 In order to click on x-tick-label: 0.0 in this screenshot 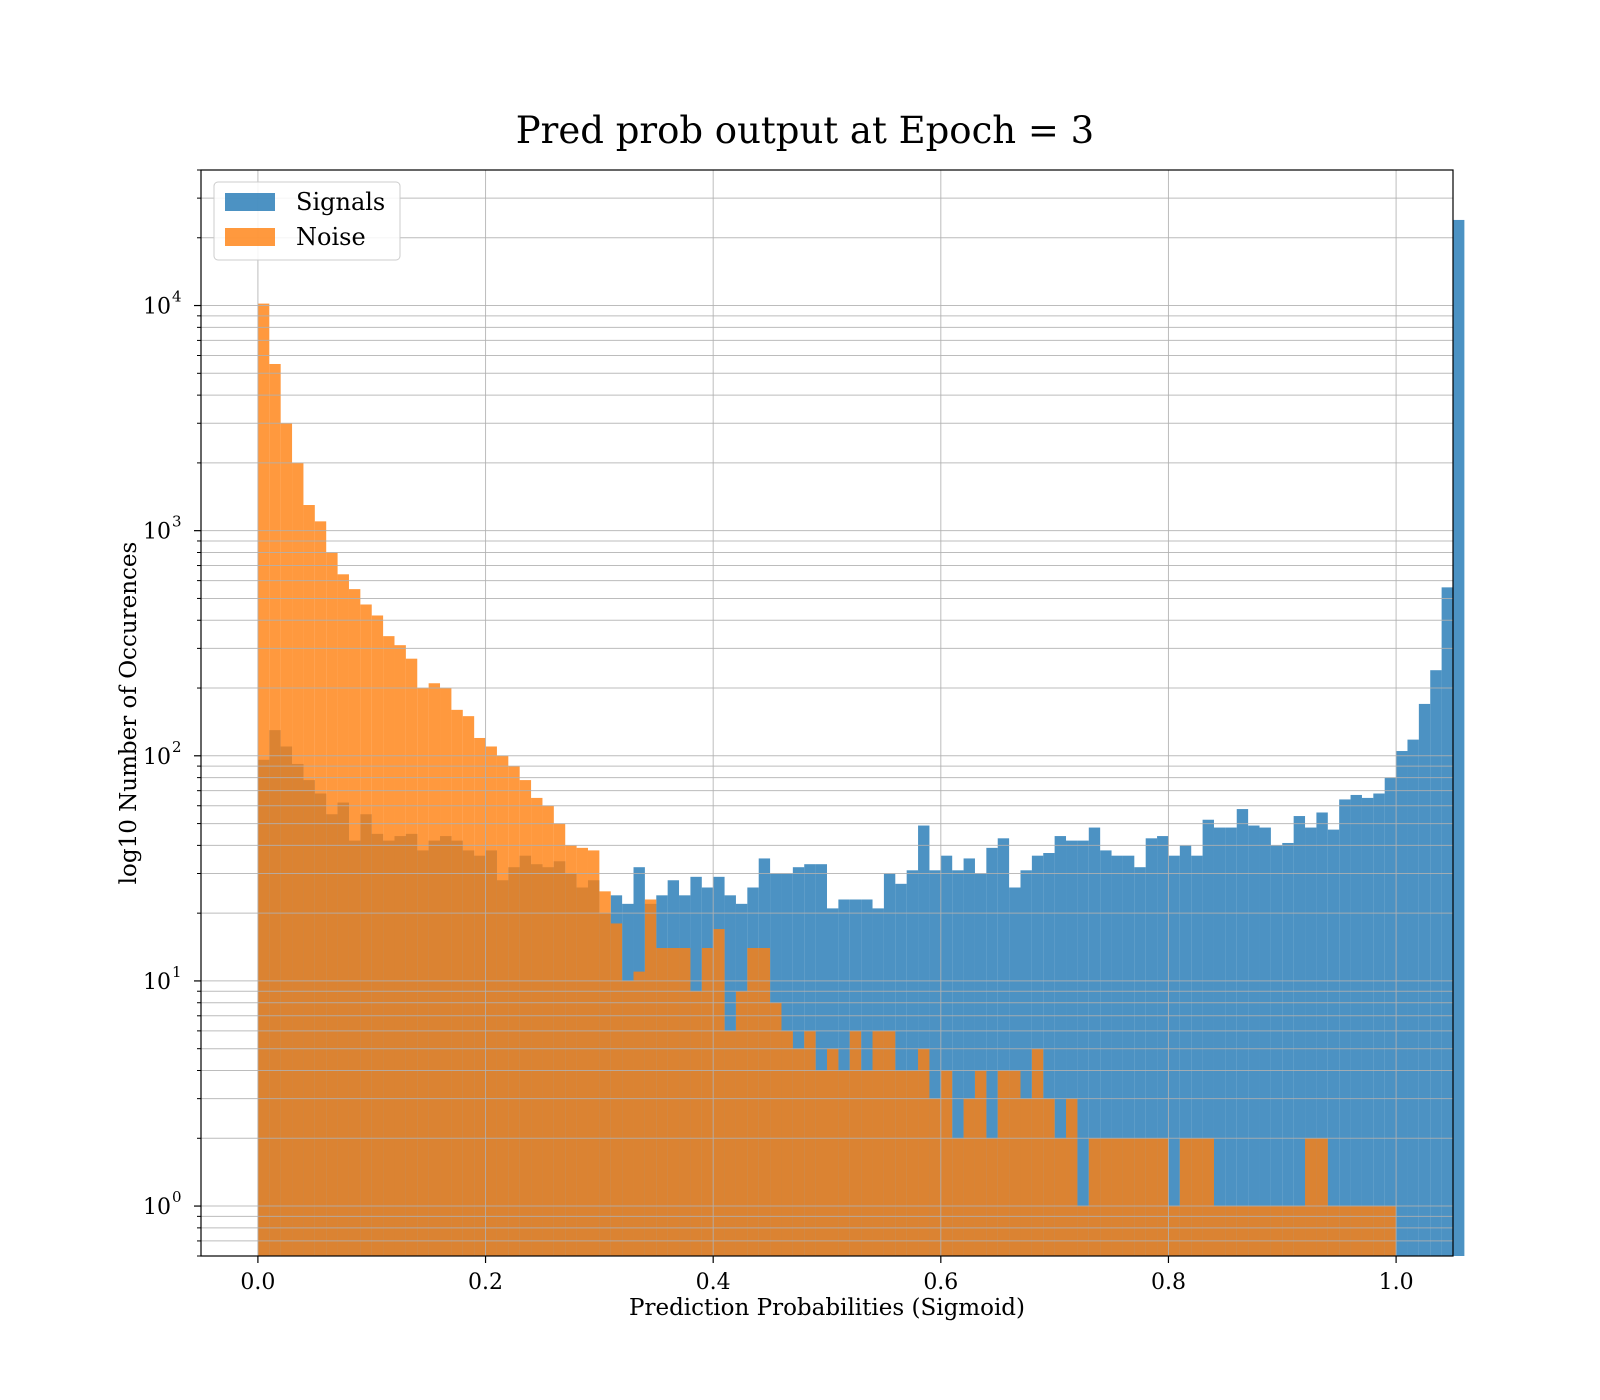, I will do `click(257, 1282)`.